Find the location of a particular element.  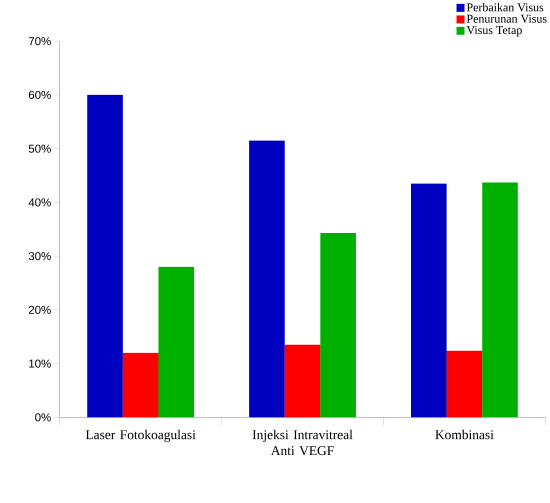

x-tick-label: Laser Fotokoagulasi is located at coordinates (141, 436).